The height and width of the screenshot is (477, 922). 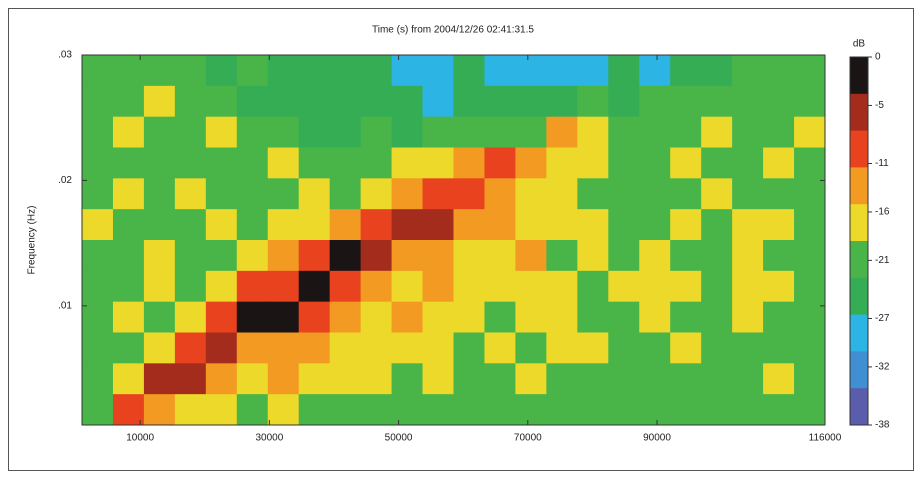 I want to click on y-axis-label: Frequency (Hz), so click(x=32, y=240).